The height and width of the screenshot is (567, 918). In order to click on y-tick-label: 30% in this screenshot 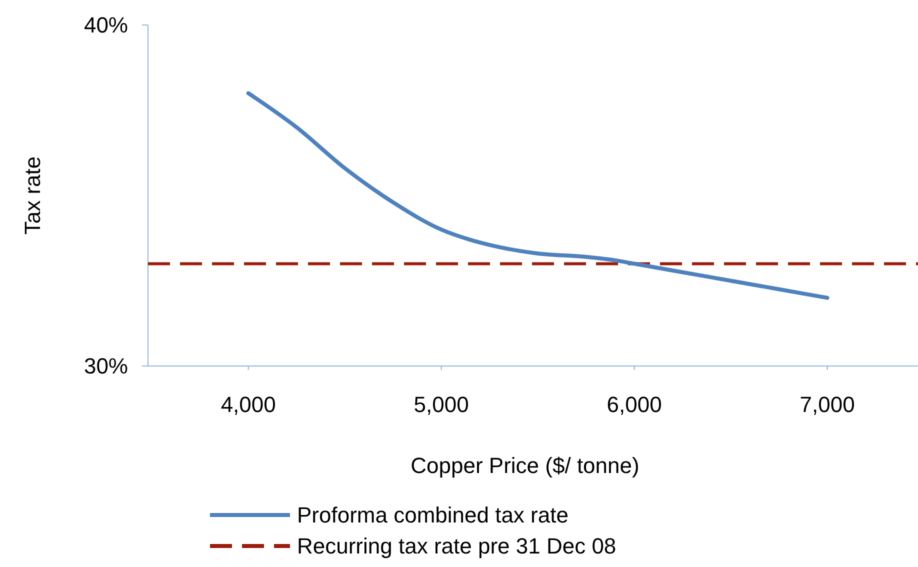, I will do `click(106, 366)`.